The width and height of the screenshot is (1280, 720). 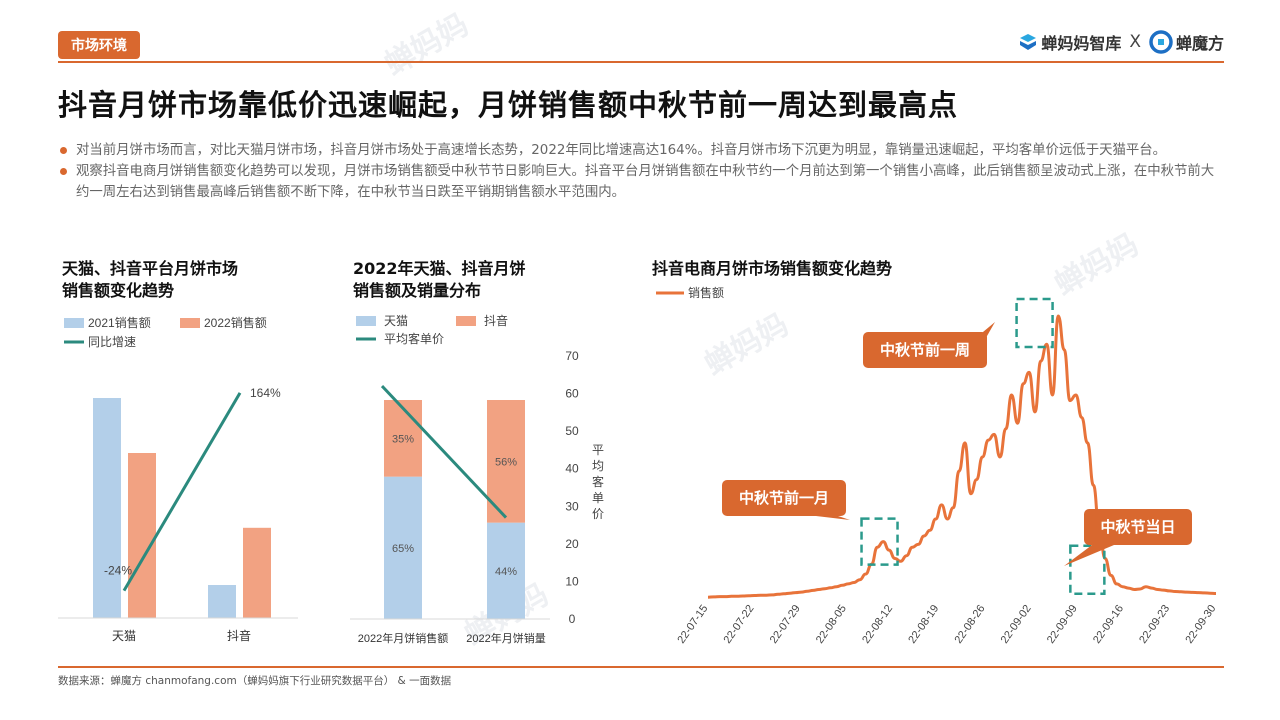 What do you see at coordinates (692, 624) in the screenshot?
I see `x-tick-label: 22-07-15` at bounding box center [692, 624].